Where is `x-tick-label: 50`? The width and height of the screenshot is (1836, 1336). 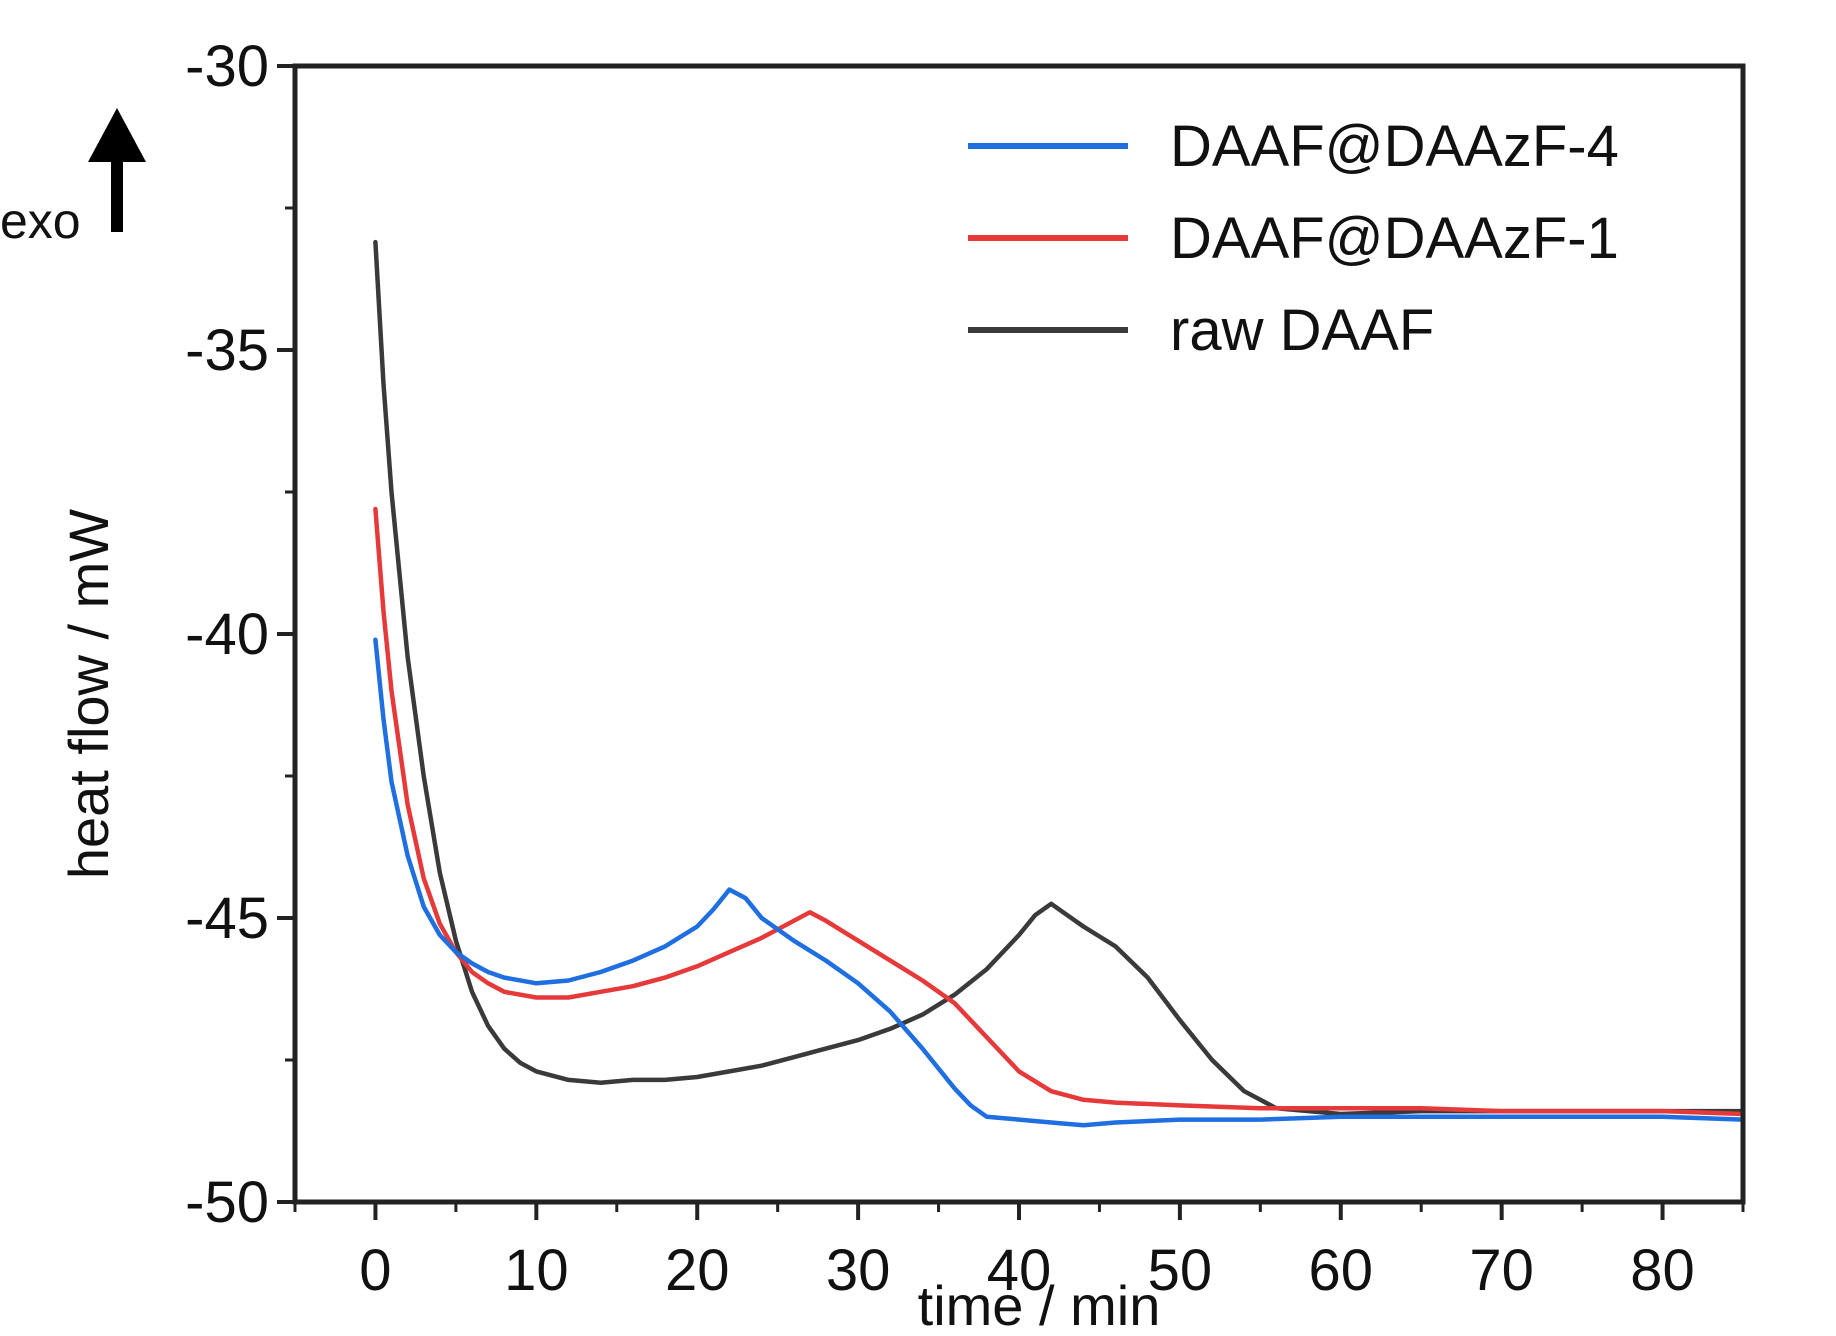
x-tick-label: 50 is located at coordinates (1180, 1270).